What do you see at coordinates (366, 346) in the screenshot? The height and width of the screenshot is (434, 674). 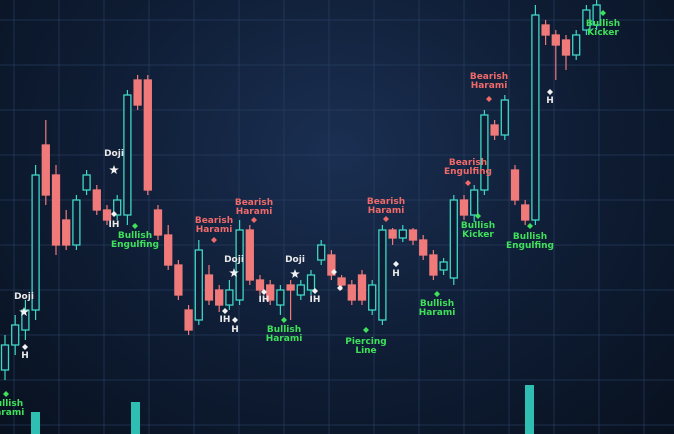 I see `pattern-label: Piercing Line` at bounding box center [366, 346].